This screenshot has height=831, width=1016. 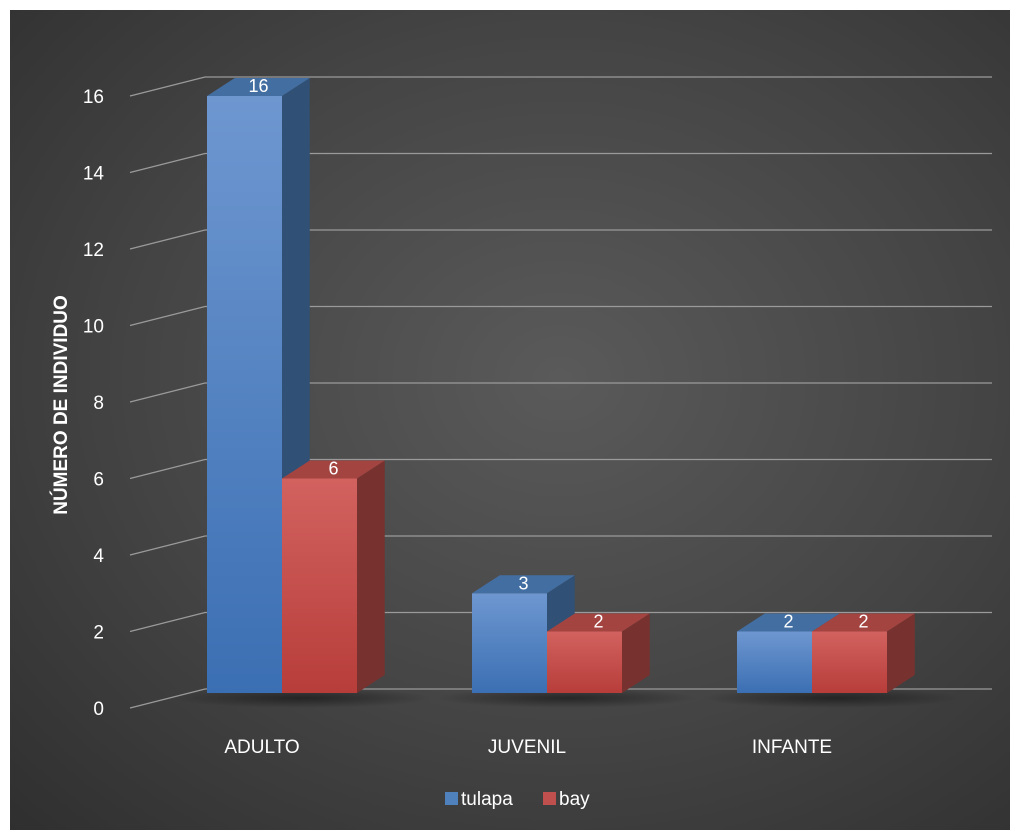 I want to click on y-tick-label: 6, so click(x=98, y=480).